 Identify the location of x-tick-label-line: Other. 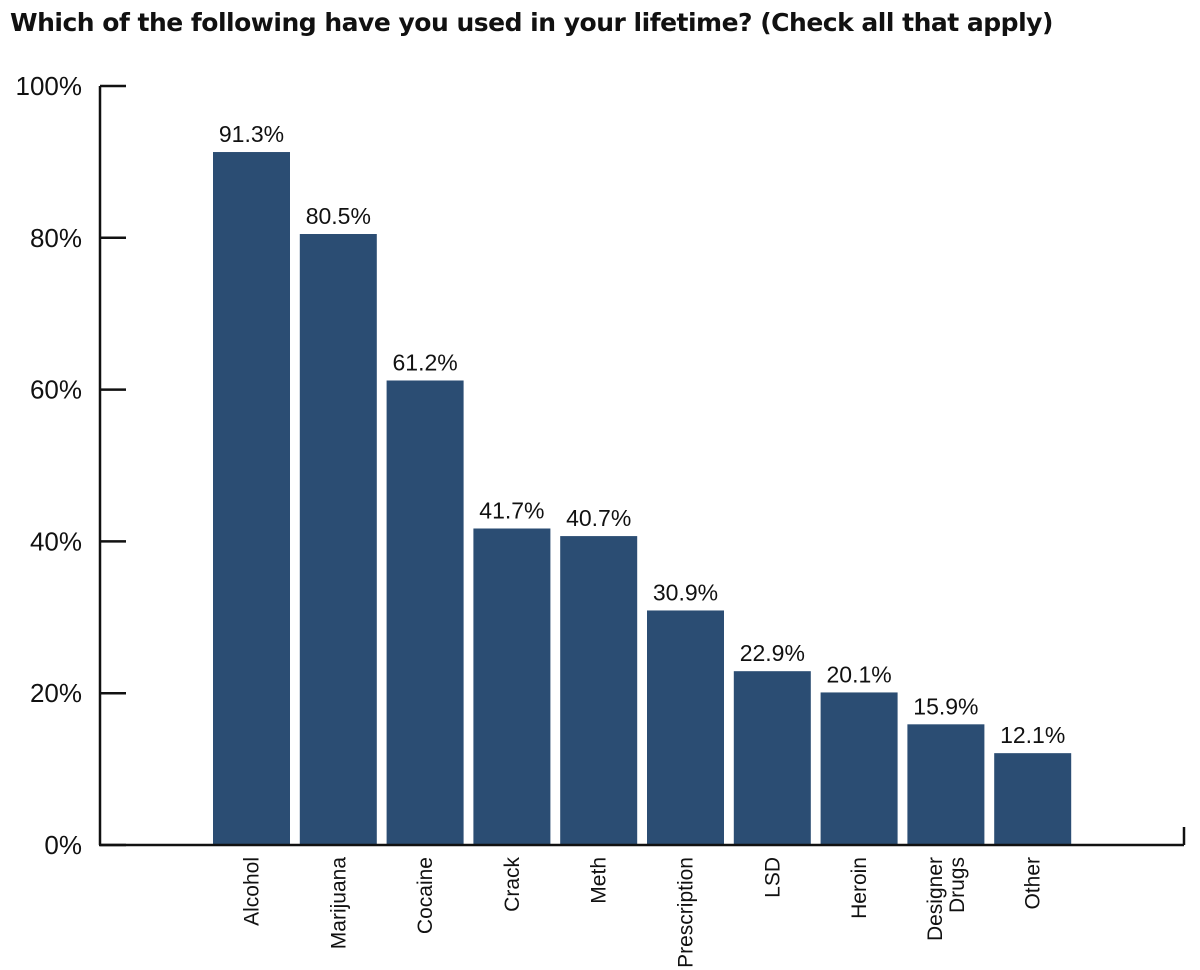
(1033, 883).